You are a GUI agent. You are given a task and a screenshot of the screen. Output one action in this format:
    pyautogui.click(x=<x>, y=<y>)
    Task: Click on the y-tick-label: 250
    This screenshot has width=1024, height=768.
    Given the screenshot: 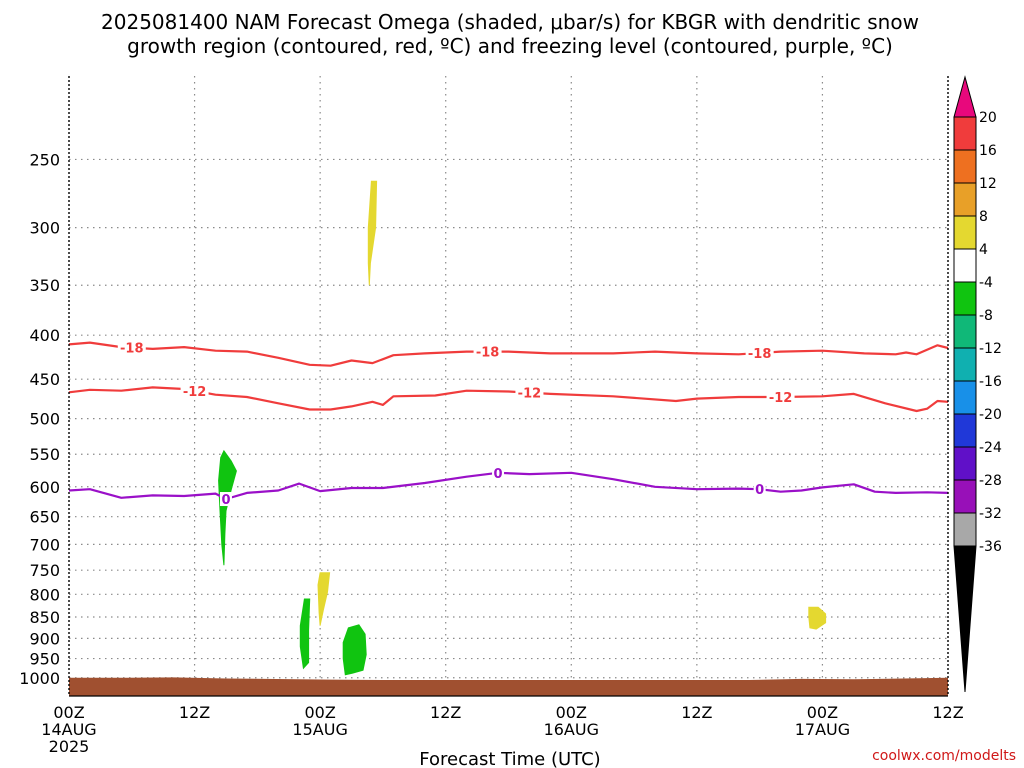 What is the action you would take?
    pyautogui.click(x=44, y=159)
    